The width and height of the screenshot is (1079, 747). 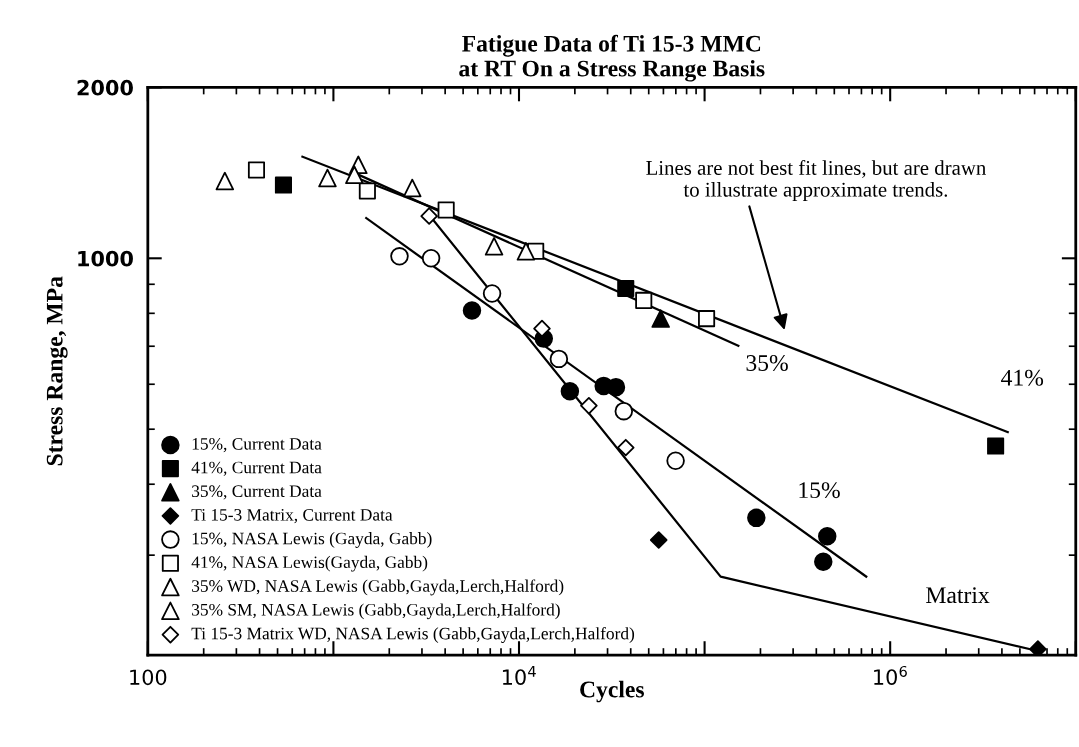 What do you see at coordinates (105, 258) in the screenshot?
I see `y-tick-label: 1000` at bounding box center [105, 258].